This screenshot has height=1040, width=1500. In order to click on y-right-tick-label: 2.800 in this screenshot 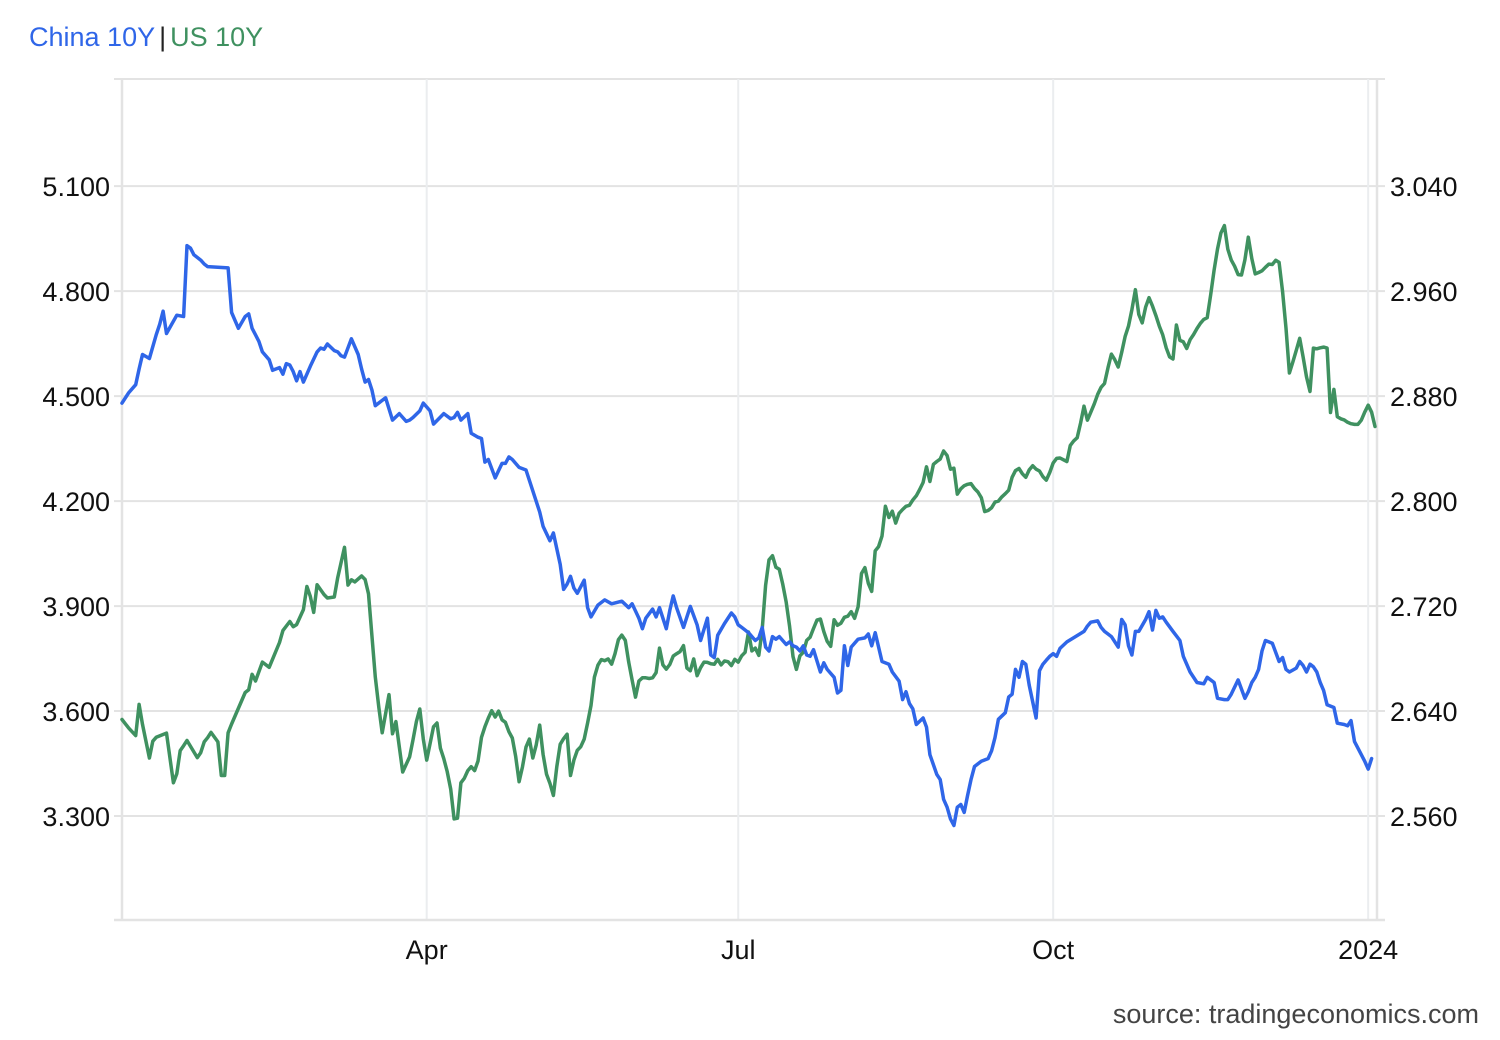, I will do `click(1424, 502)`.